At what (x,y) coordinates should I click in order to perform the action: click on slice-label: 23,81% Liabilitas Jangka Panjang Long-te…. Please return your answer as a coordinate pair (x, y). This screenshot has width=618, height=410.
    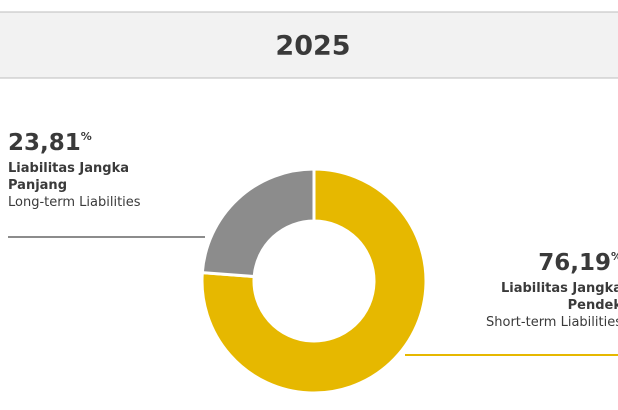
    Looking at the image, I should click on (88, 166).